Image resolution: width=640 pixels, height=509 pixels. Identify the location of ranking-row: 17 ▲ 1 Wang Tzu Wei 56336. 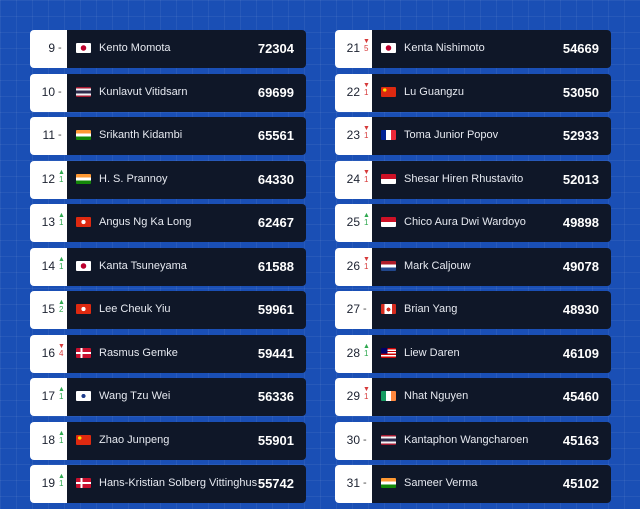
(168, 397).